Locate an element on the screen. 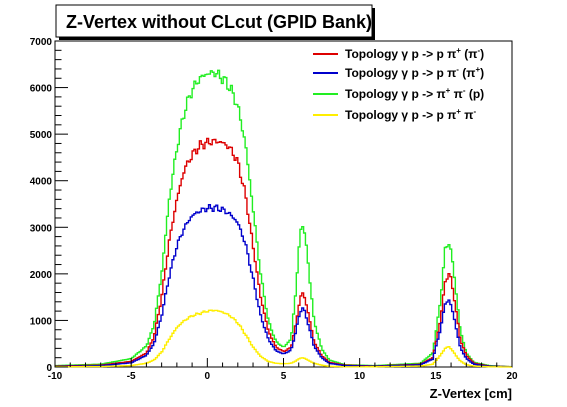 Image resolution: width=567 pixels, height=407 pixels. x-axis-title: Z-Vertex [cm] is located at coordinates (471, 393).